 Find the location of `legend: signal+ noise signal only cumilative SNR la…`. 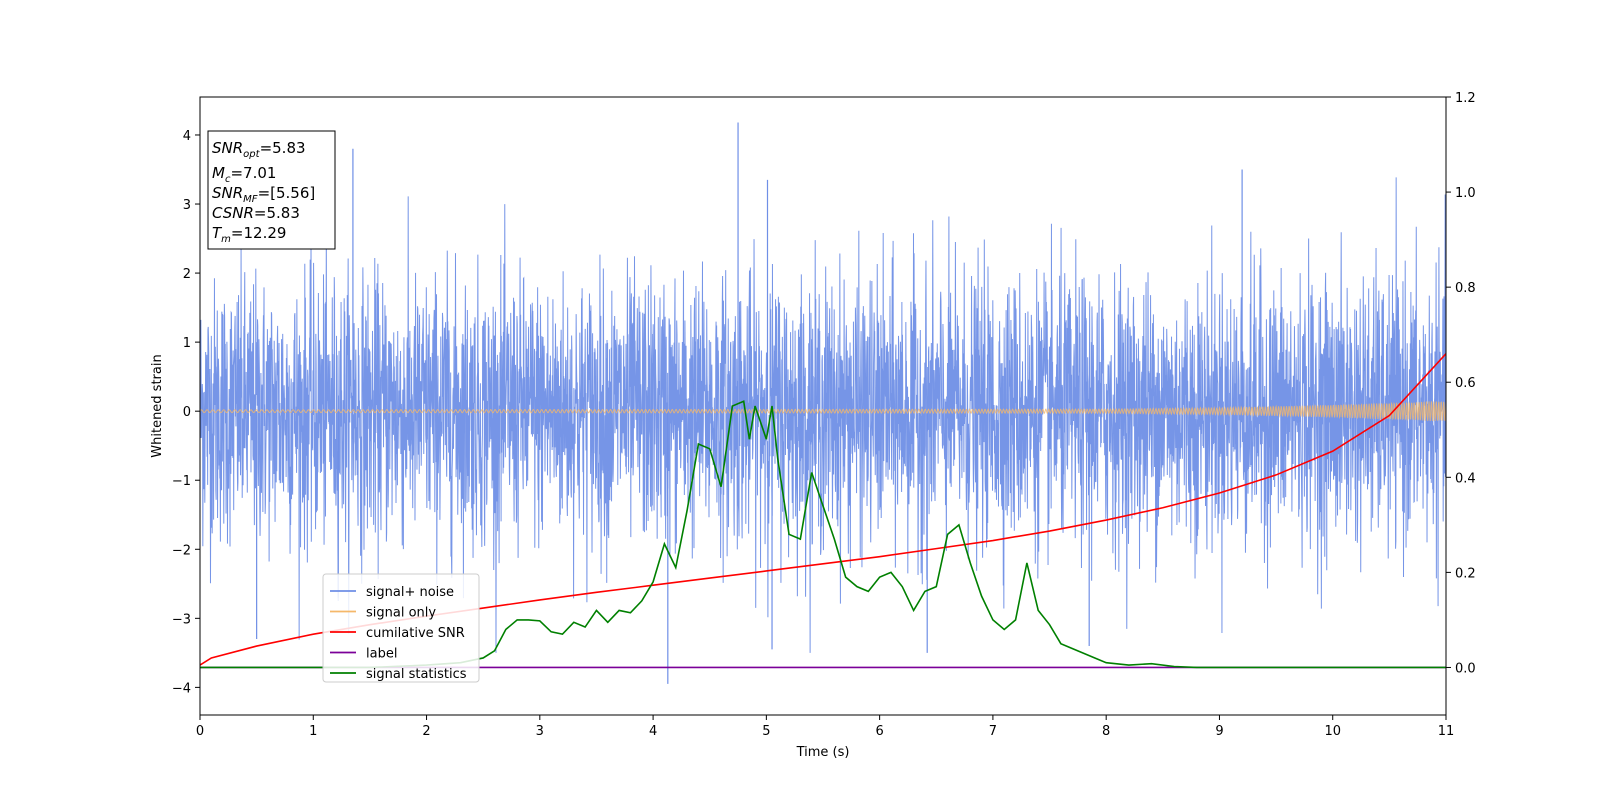

legend: signal+ noise signal only cumilative SNR la… is located at coordinates (401, 628).